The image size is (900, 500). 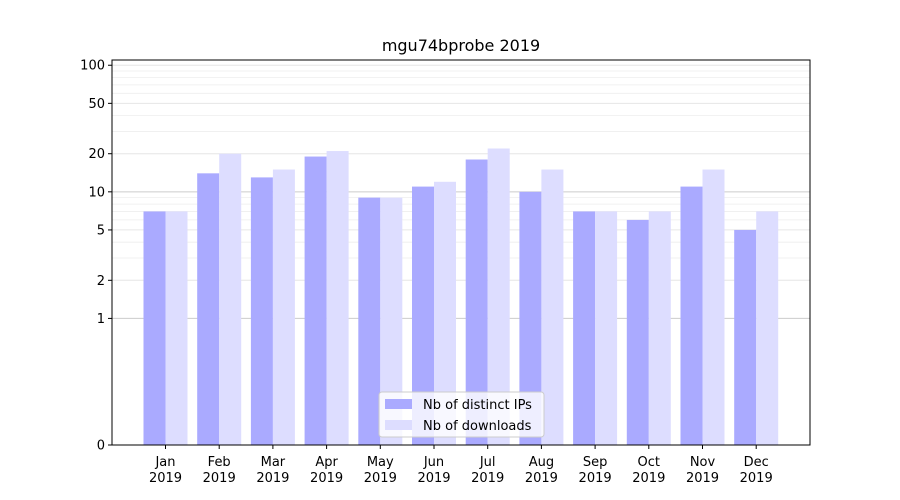 I want to click on x-tick-label: Dec 2019, so click(x=756, y=470).